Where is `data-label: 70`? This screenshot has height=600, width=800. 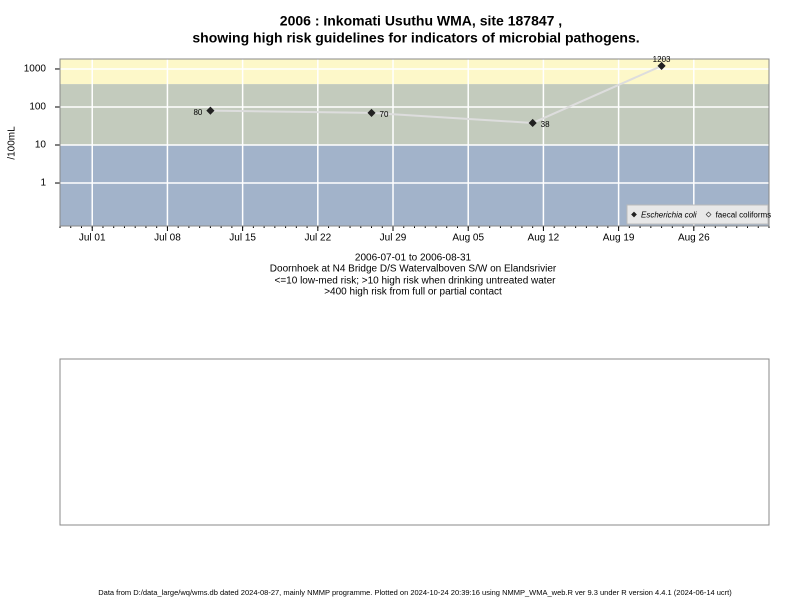
data-label: 70 is located at coordinates (384, 114).